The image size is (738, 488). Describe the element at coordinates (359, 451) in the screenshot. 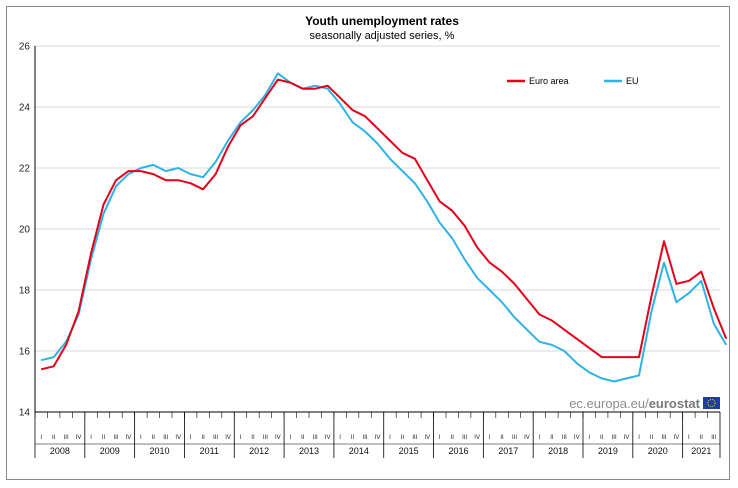

I see `year-label: 2014` at that location.